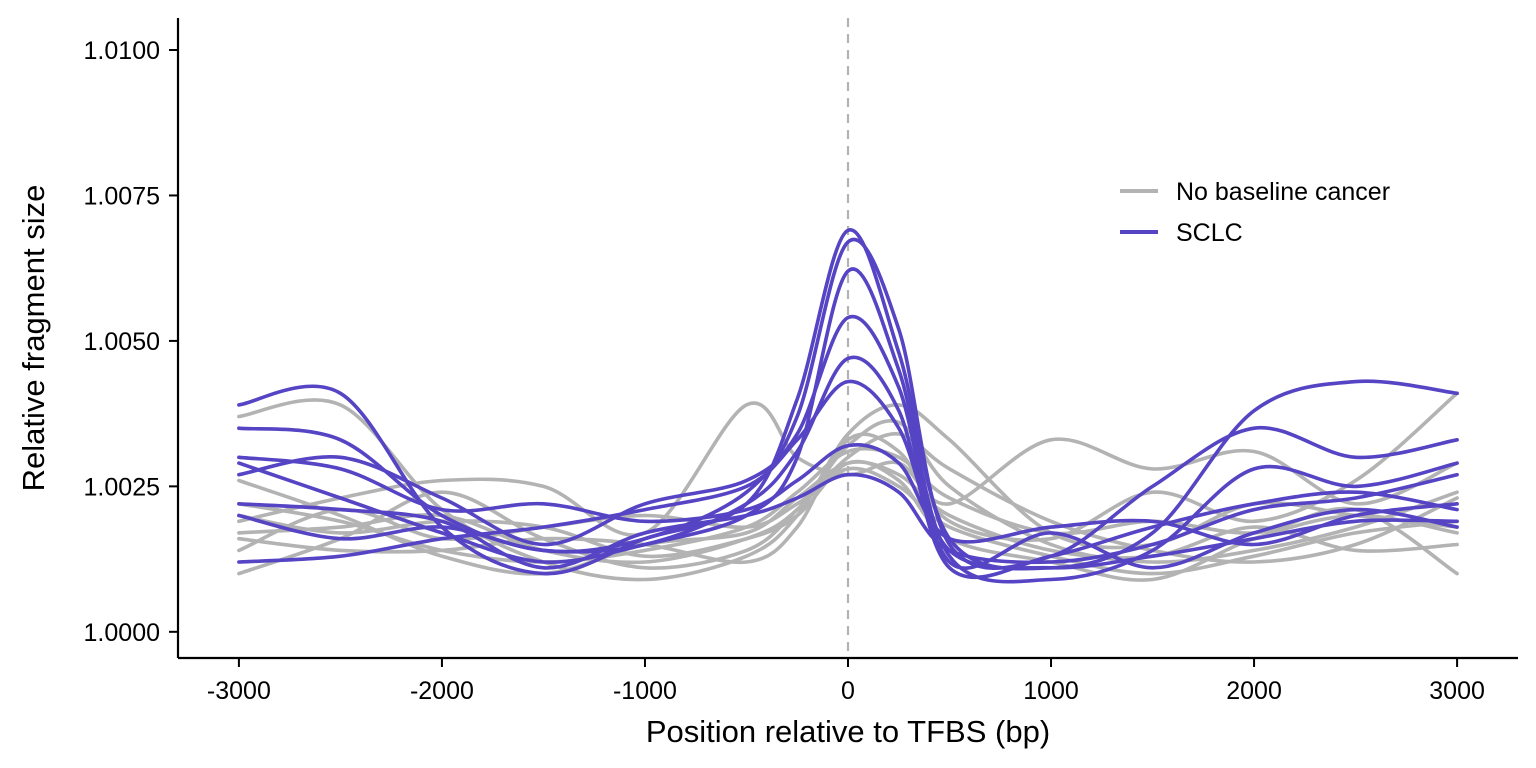  I want to click on y-tick-label: 1.0050, so click(122, 342).